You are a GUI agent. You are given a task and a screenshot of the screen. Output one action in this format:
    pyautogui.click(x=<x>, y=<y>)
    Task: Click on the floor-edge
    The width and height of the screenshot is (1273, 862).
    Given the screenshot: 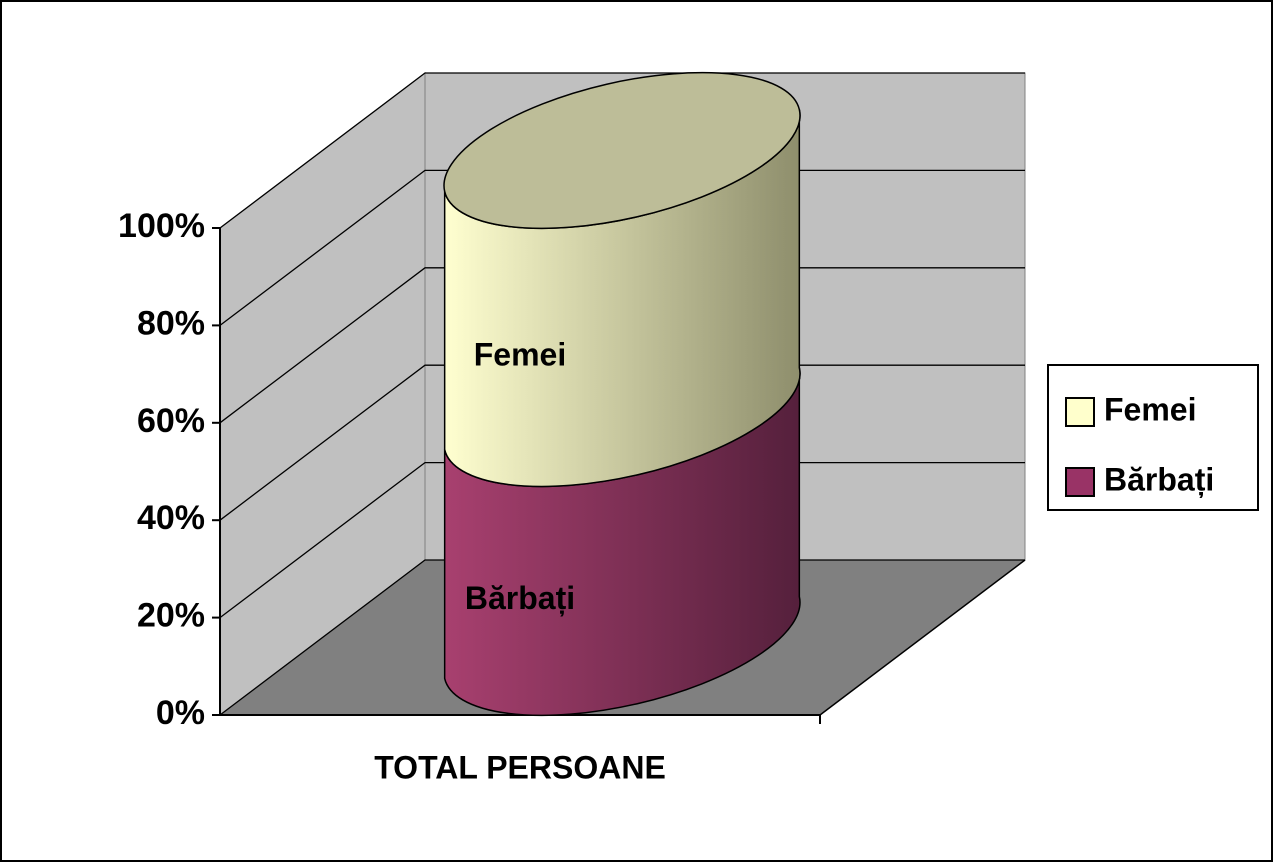 What is the action you would take?
    pyautogui.click(x=922, y=637)
    